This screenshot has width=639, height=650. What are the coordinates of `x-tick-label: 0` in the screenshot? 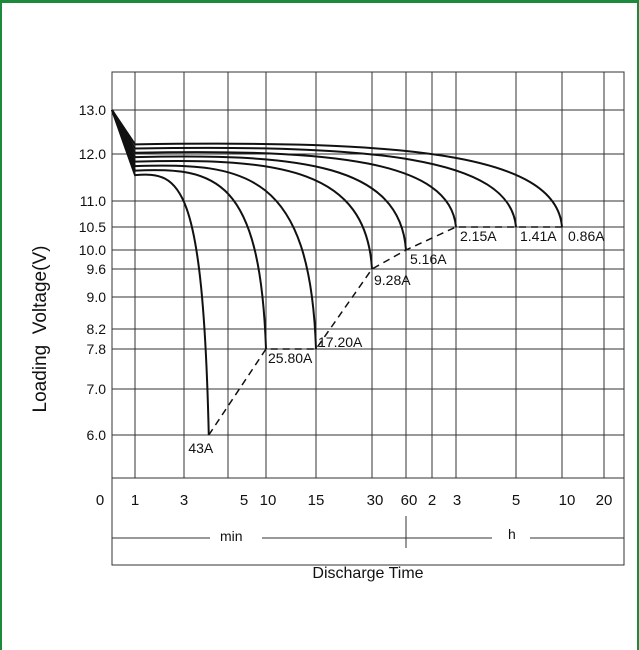 It's located at (100, 500).